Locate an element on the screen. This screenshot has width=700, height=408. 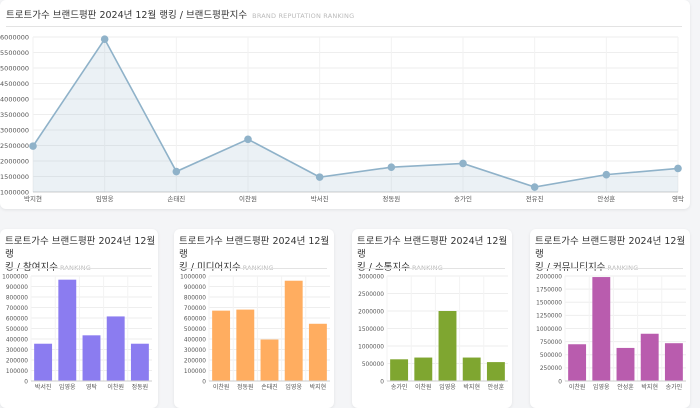
y-tick-label: 200000 is located at coordinates (17, 361).